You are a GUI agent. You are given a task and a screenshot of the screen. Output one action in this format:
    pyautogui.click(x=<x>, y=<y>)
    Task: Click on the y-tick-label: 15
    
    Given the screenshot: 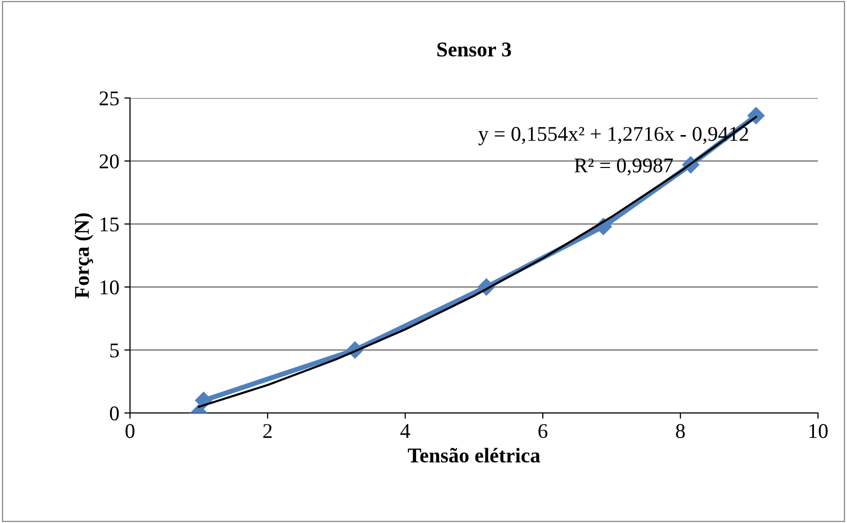 What is the action you would take?
    pyautogui.click(x=109, y=224)
    